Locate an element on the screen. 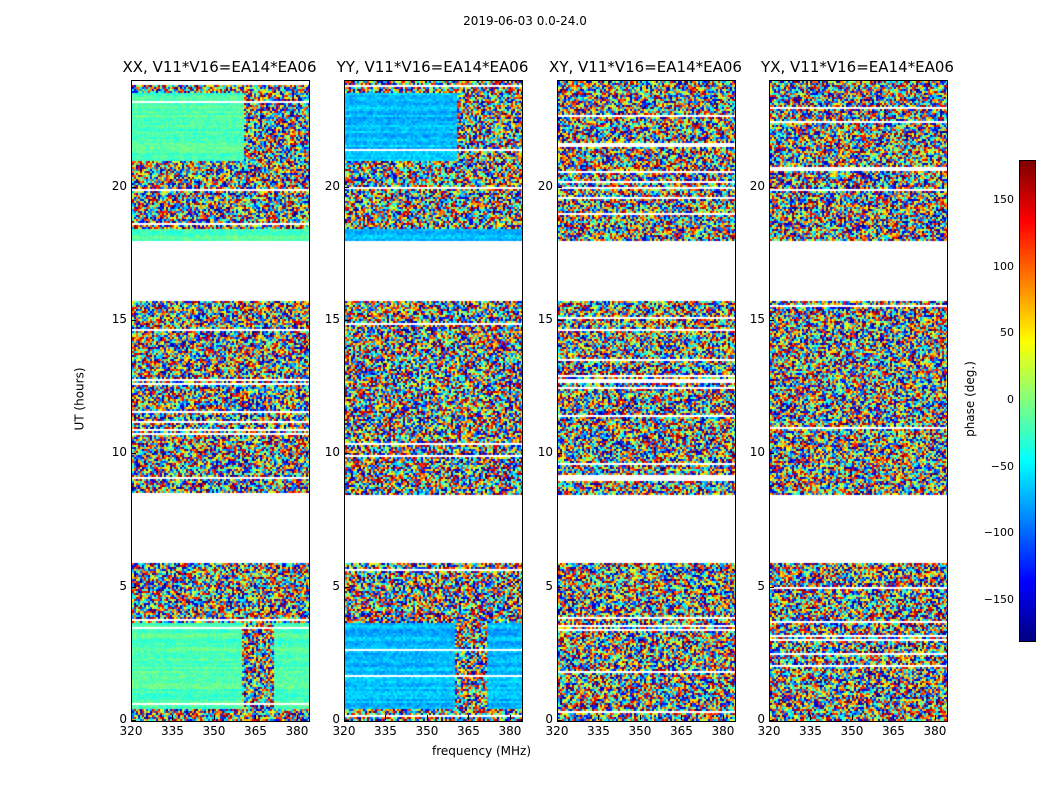 The image size is (1050, 800). colorbar-tick-label: 0 is located at coordinates (1010, 399).